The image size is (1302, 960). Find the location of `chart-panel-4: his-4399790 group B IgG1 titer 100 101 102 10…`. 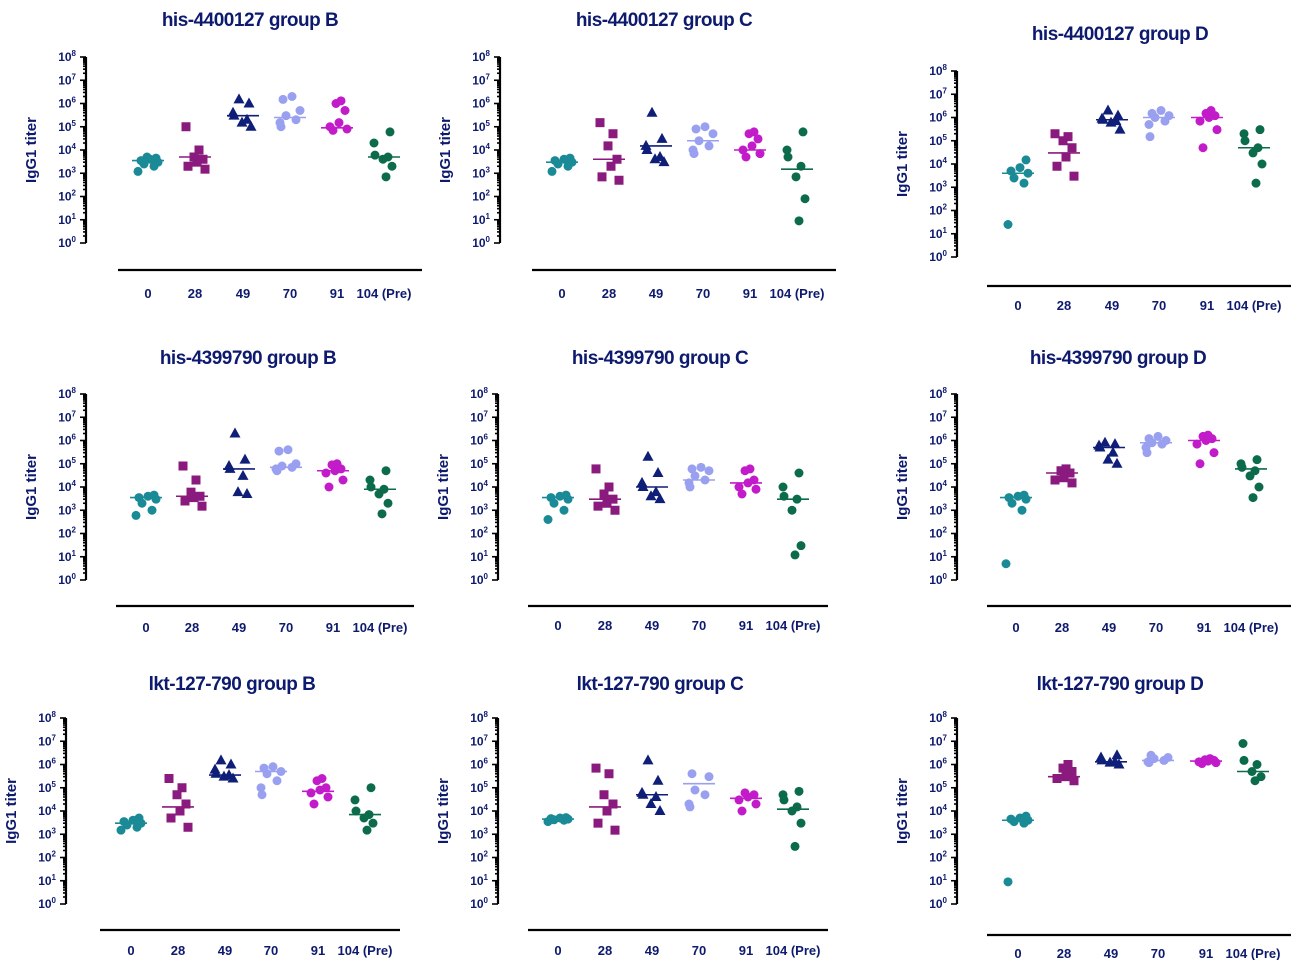

chart-panel-4: his-4399790 group B IgG1 titer 100 101 102 10… is located at coordinates (218, 491).